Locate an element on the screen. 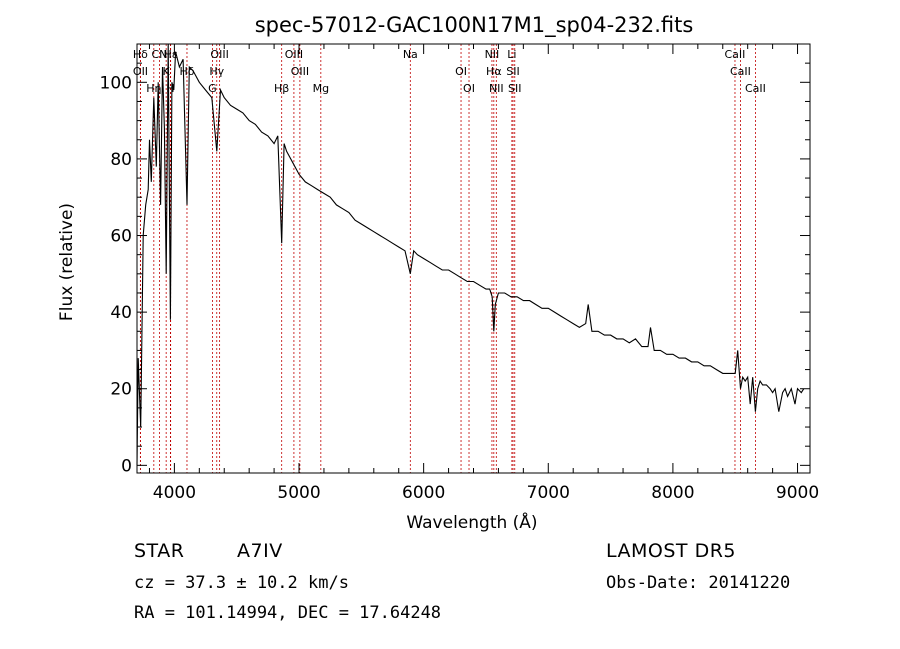  y-tick-label: 80 is located at coordinates (121, 160).